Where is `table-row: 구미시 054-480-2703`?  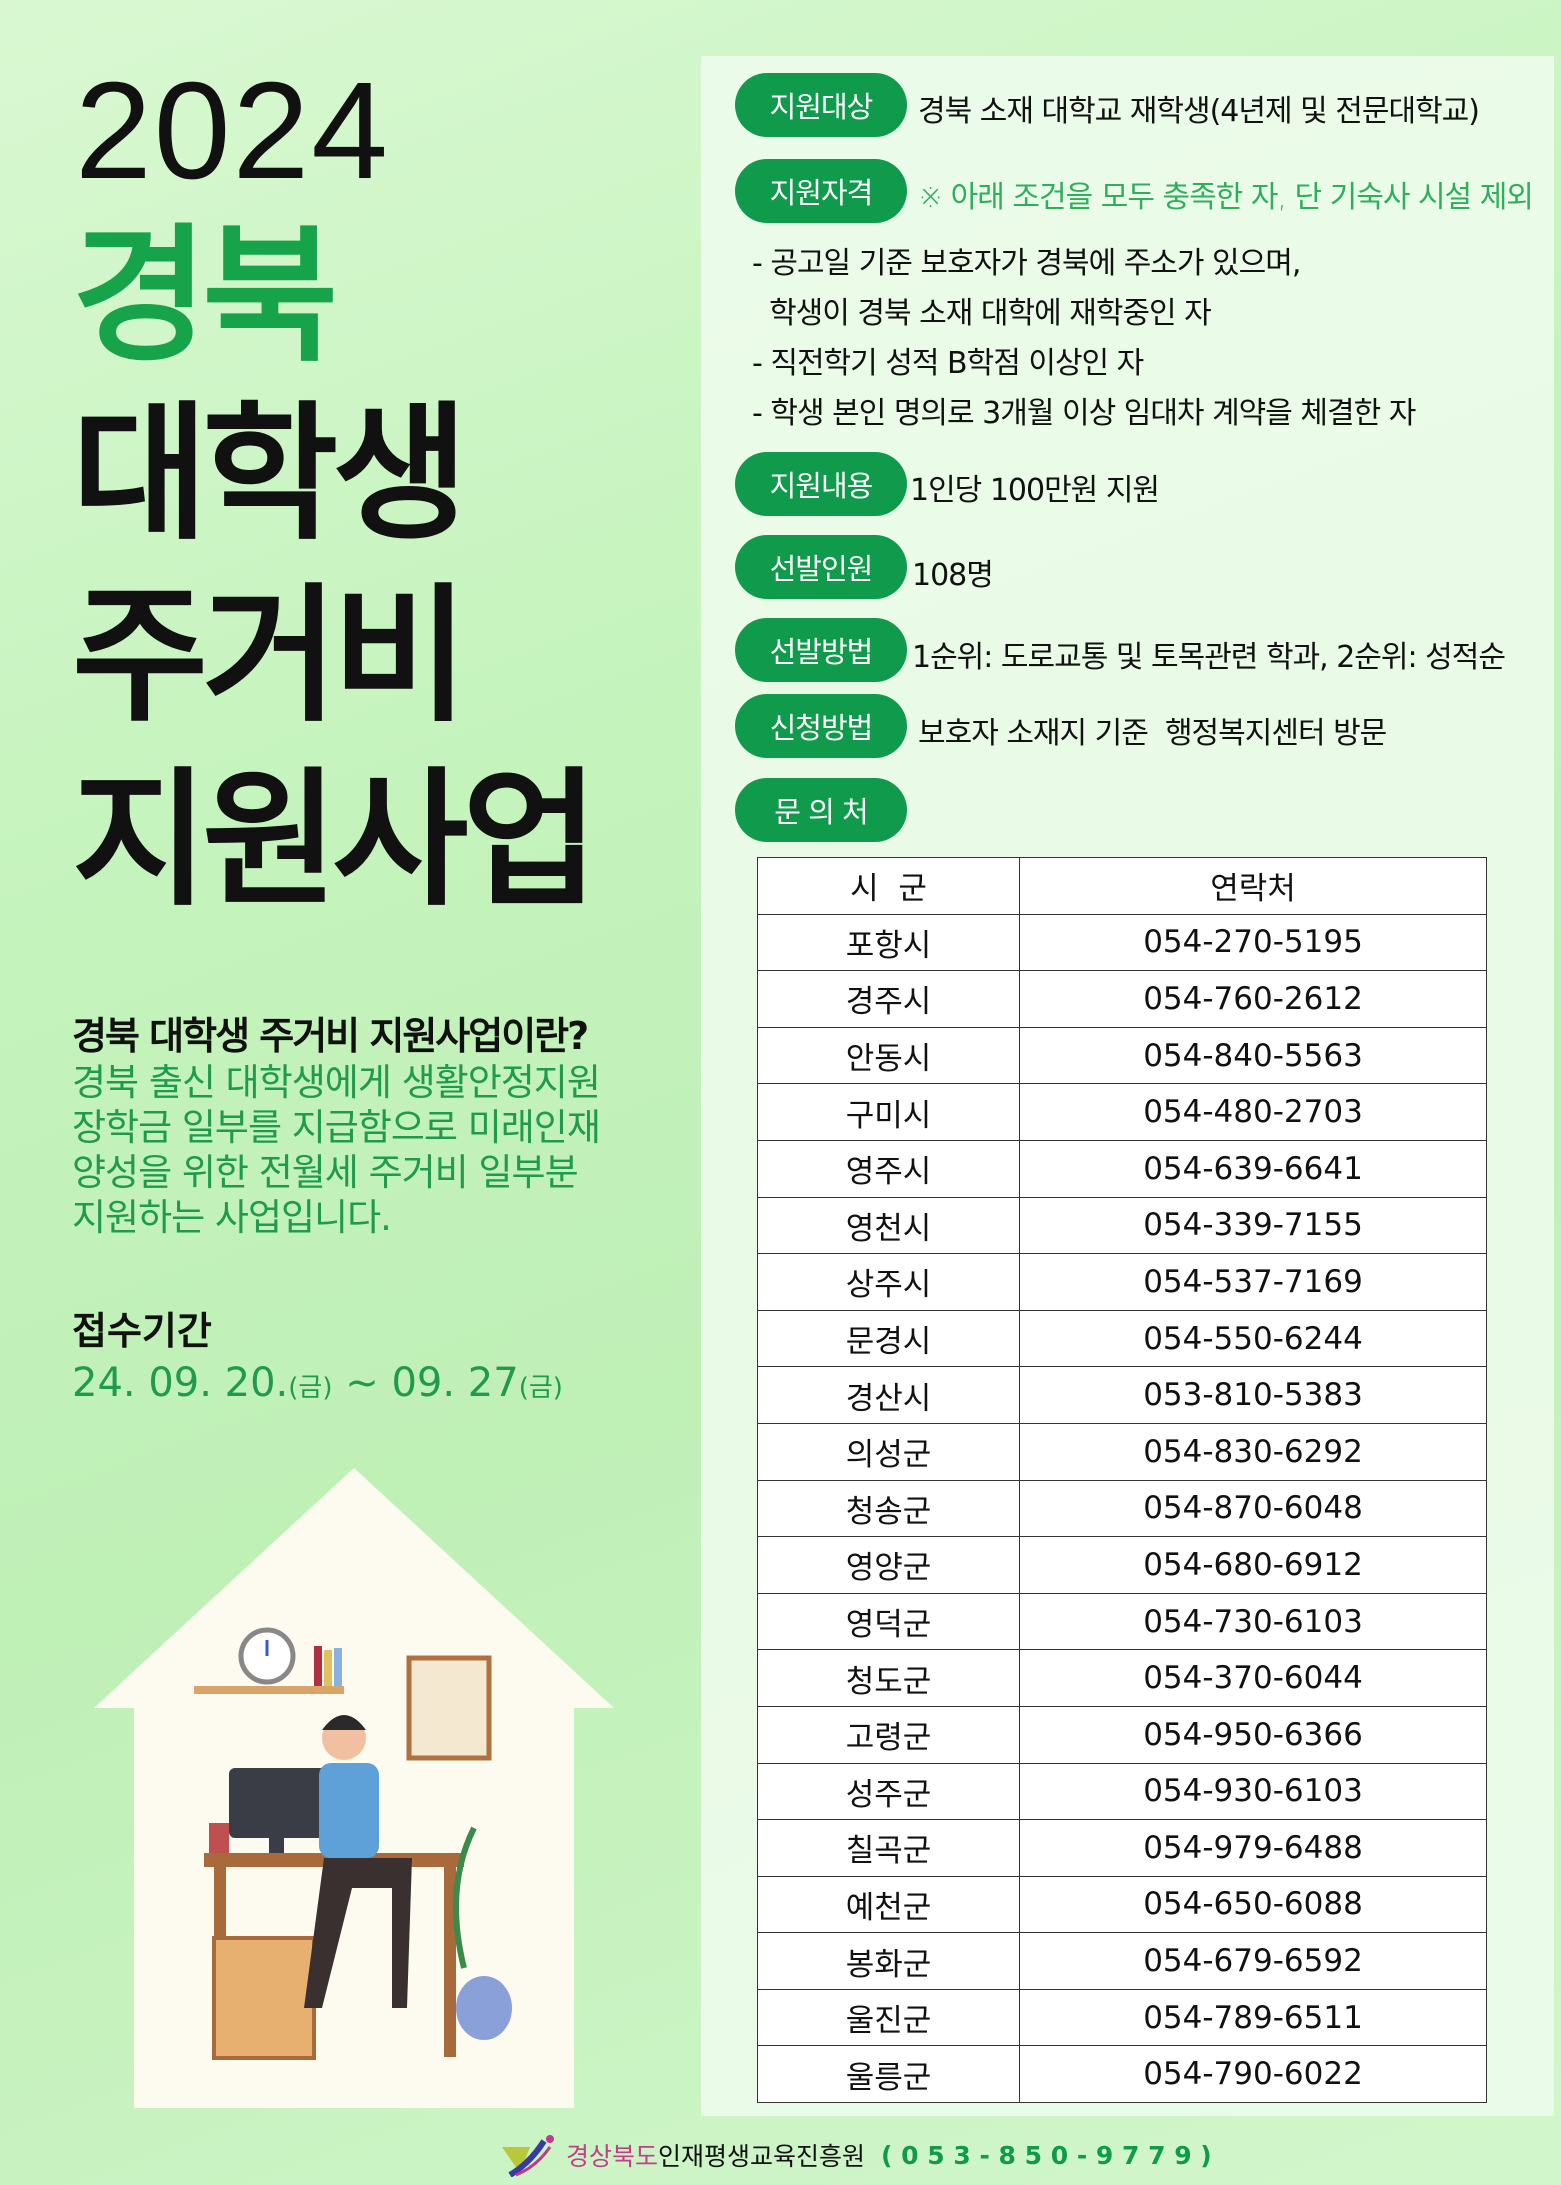
table-row: 구미시 054-480-2703 is located at coordinates (1122, 1112).